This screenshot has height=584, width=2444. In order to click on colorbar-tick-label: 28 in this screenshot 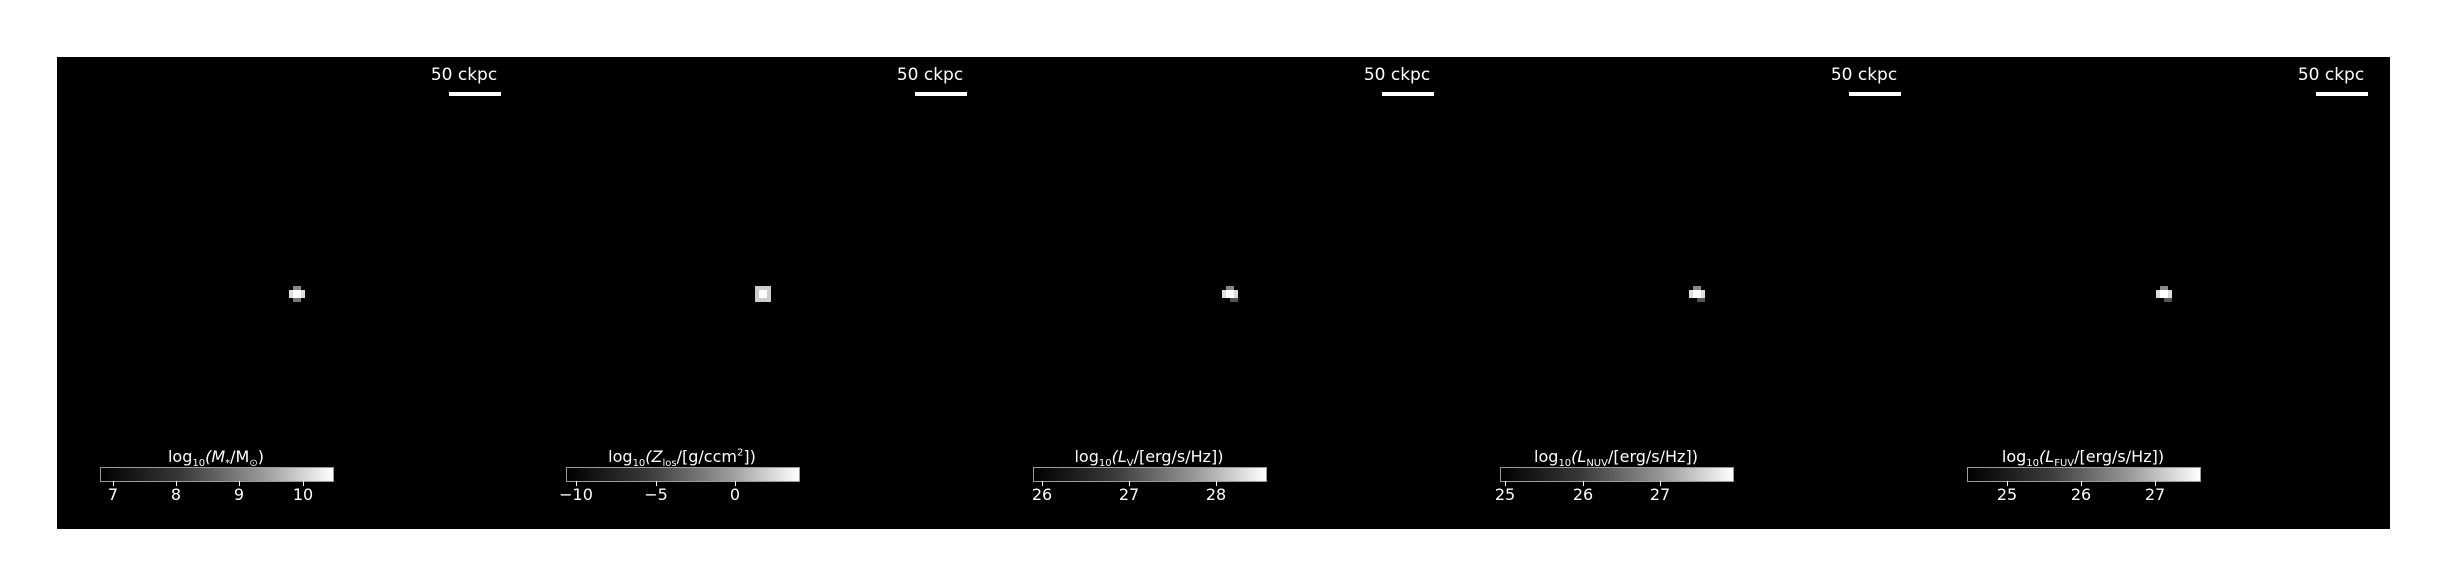, I will do `click(1216, 494)`.